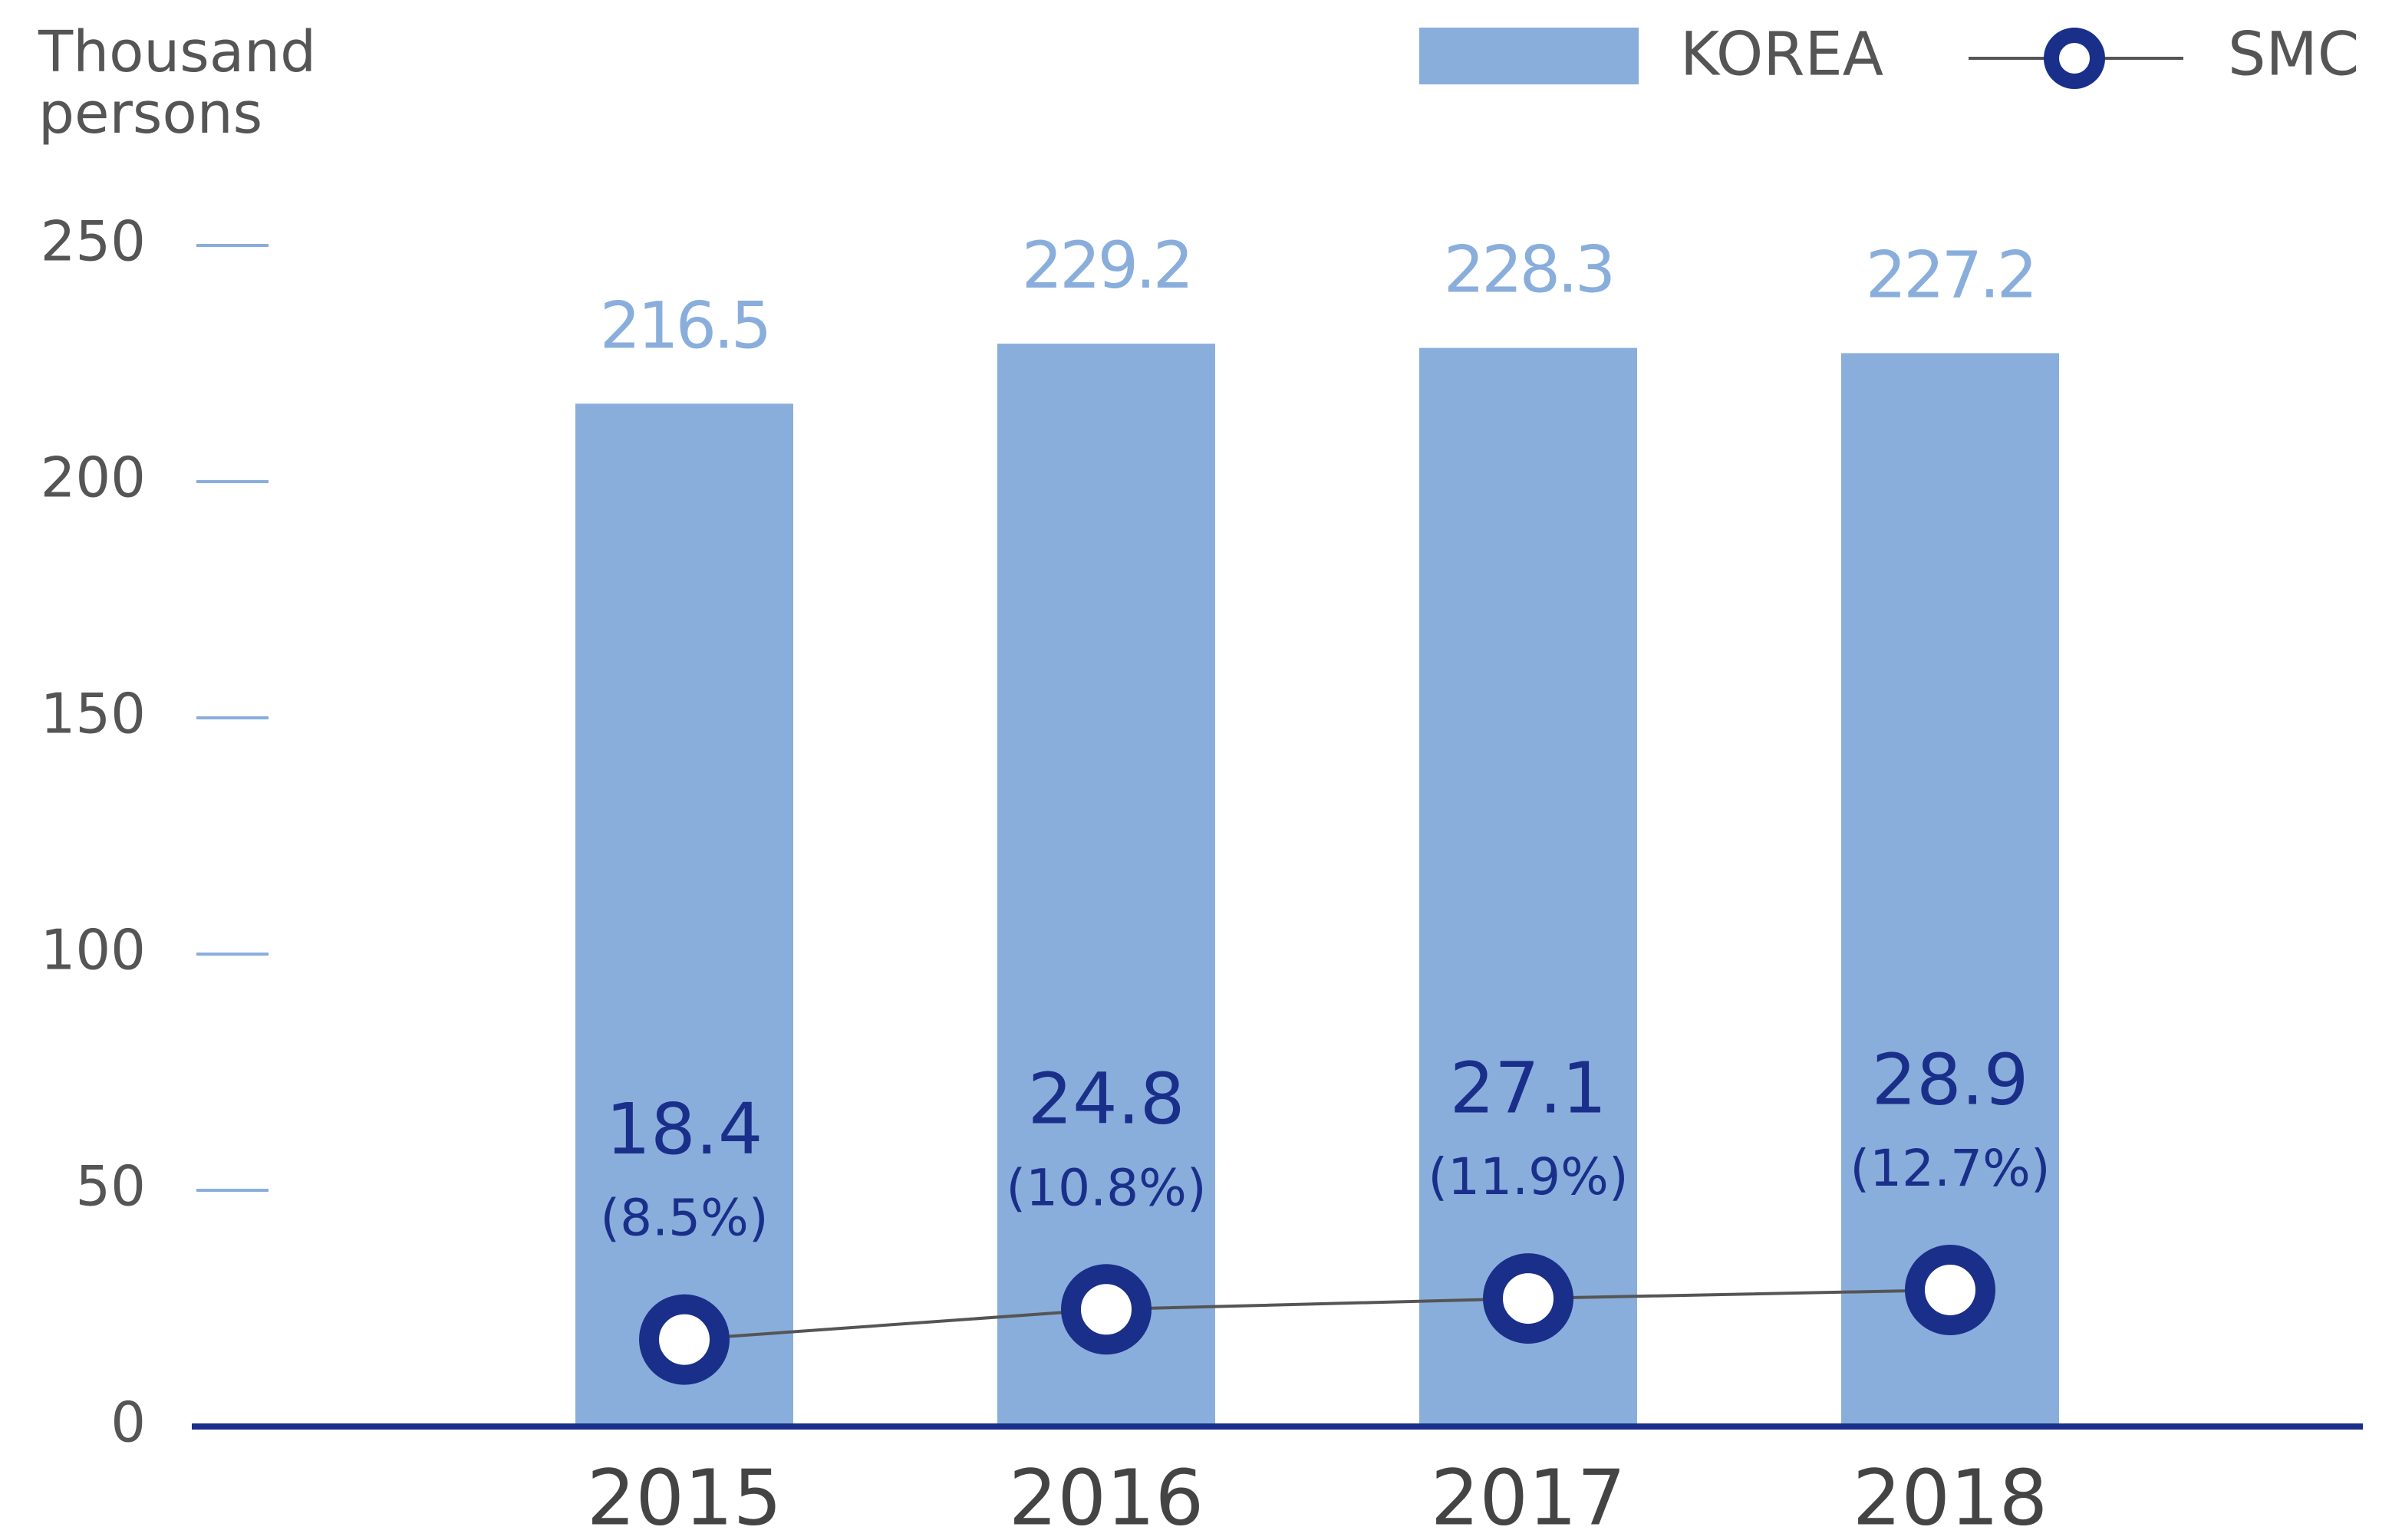 Image resolution: width=2402 pixels, height=1540 pixels. Describe the element at coordinates (1528, 1496) in the screenshot. I see `x-tick-label: 2017` at that location.